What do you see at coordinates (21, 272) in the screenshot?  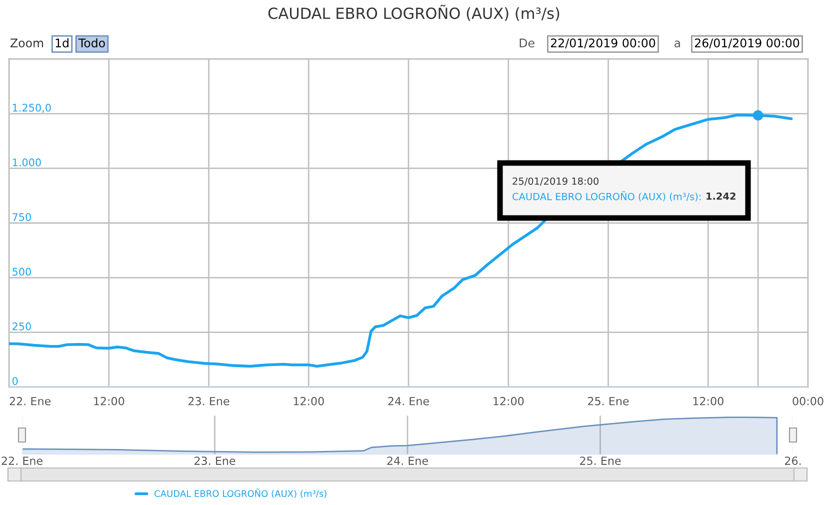 I see `y-tick-label: 500` at bounding box center [21, 272].